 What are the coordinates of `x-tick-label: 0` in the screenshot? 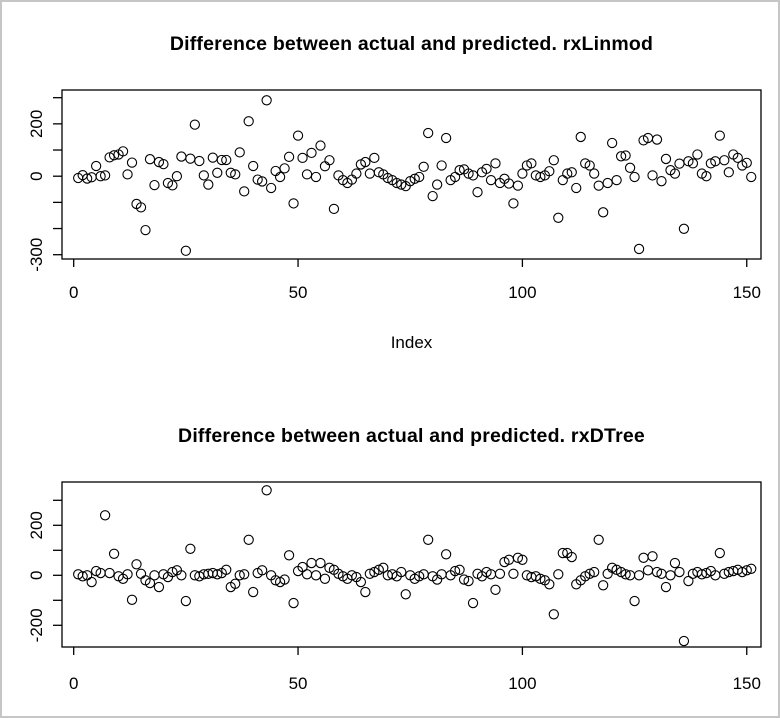 It's located at (73, 683).